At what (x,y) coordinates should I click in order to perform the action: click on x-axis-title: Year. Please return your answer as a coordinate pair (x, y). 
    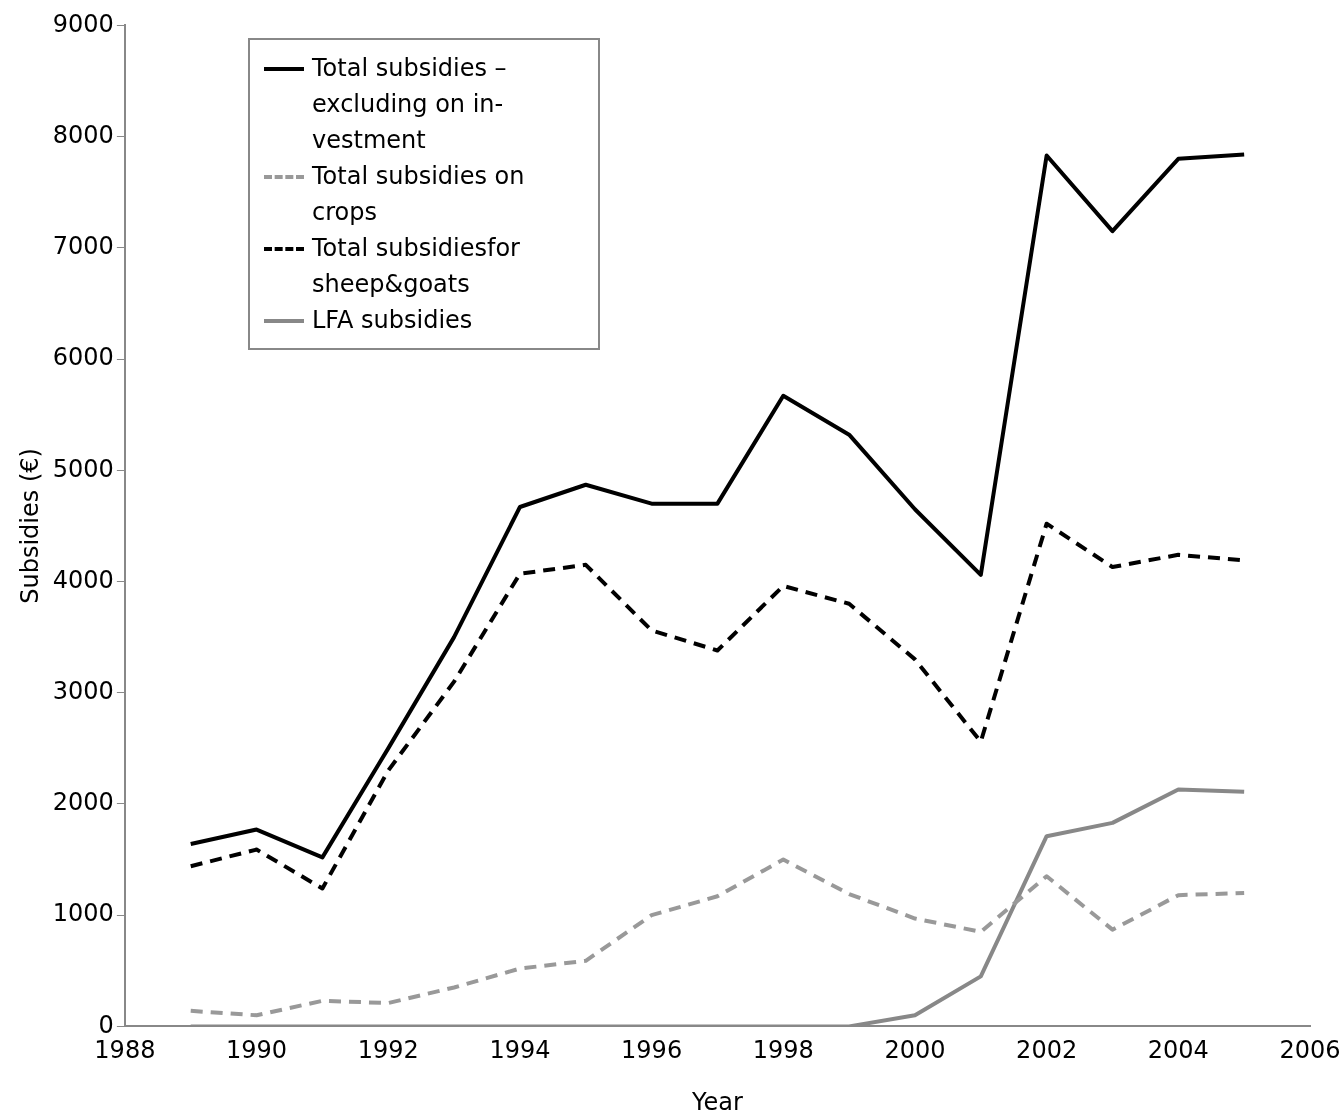
    Looking at the image, I should click on (717, 1101).